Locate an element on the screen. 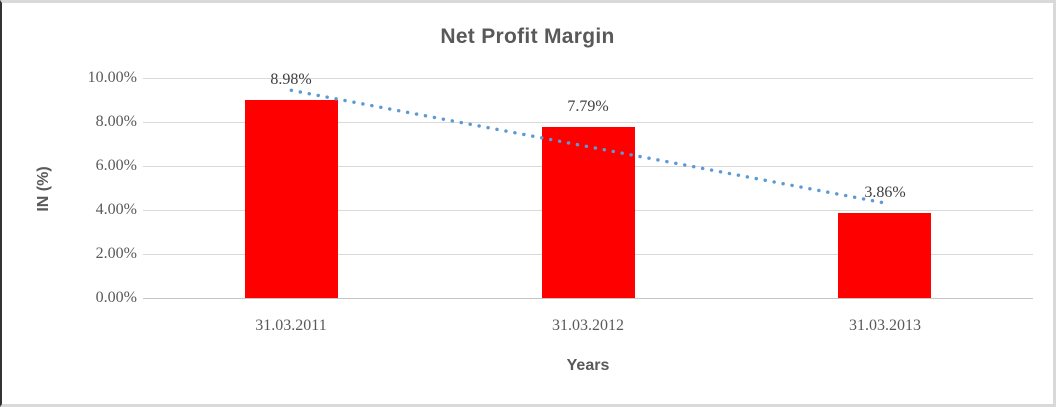  x-category-label: 31.03.2011 is located at coordinates (291, 325).